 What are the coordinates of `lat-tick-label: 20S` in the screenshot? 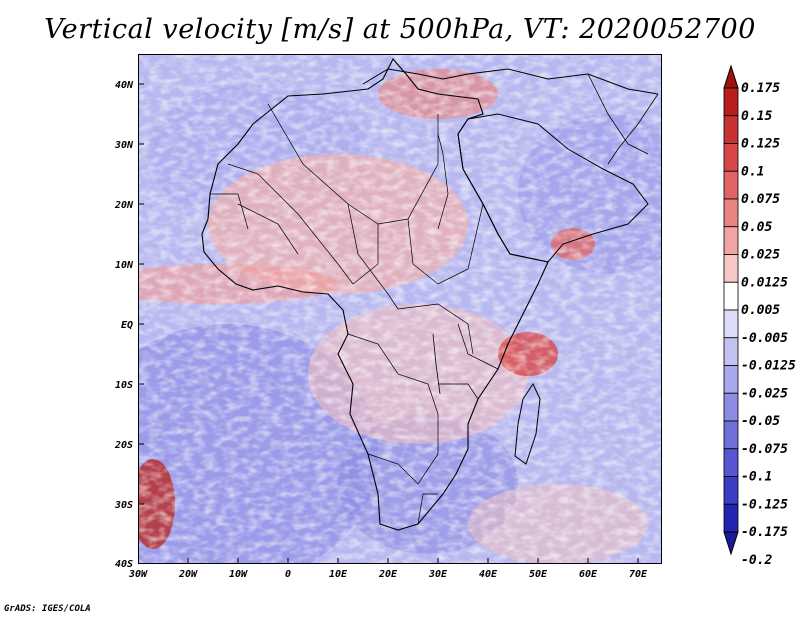 It's located at (123, 445).